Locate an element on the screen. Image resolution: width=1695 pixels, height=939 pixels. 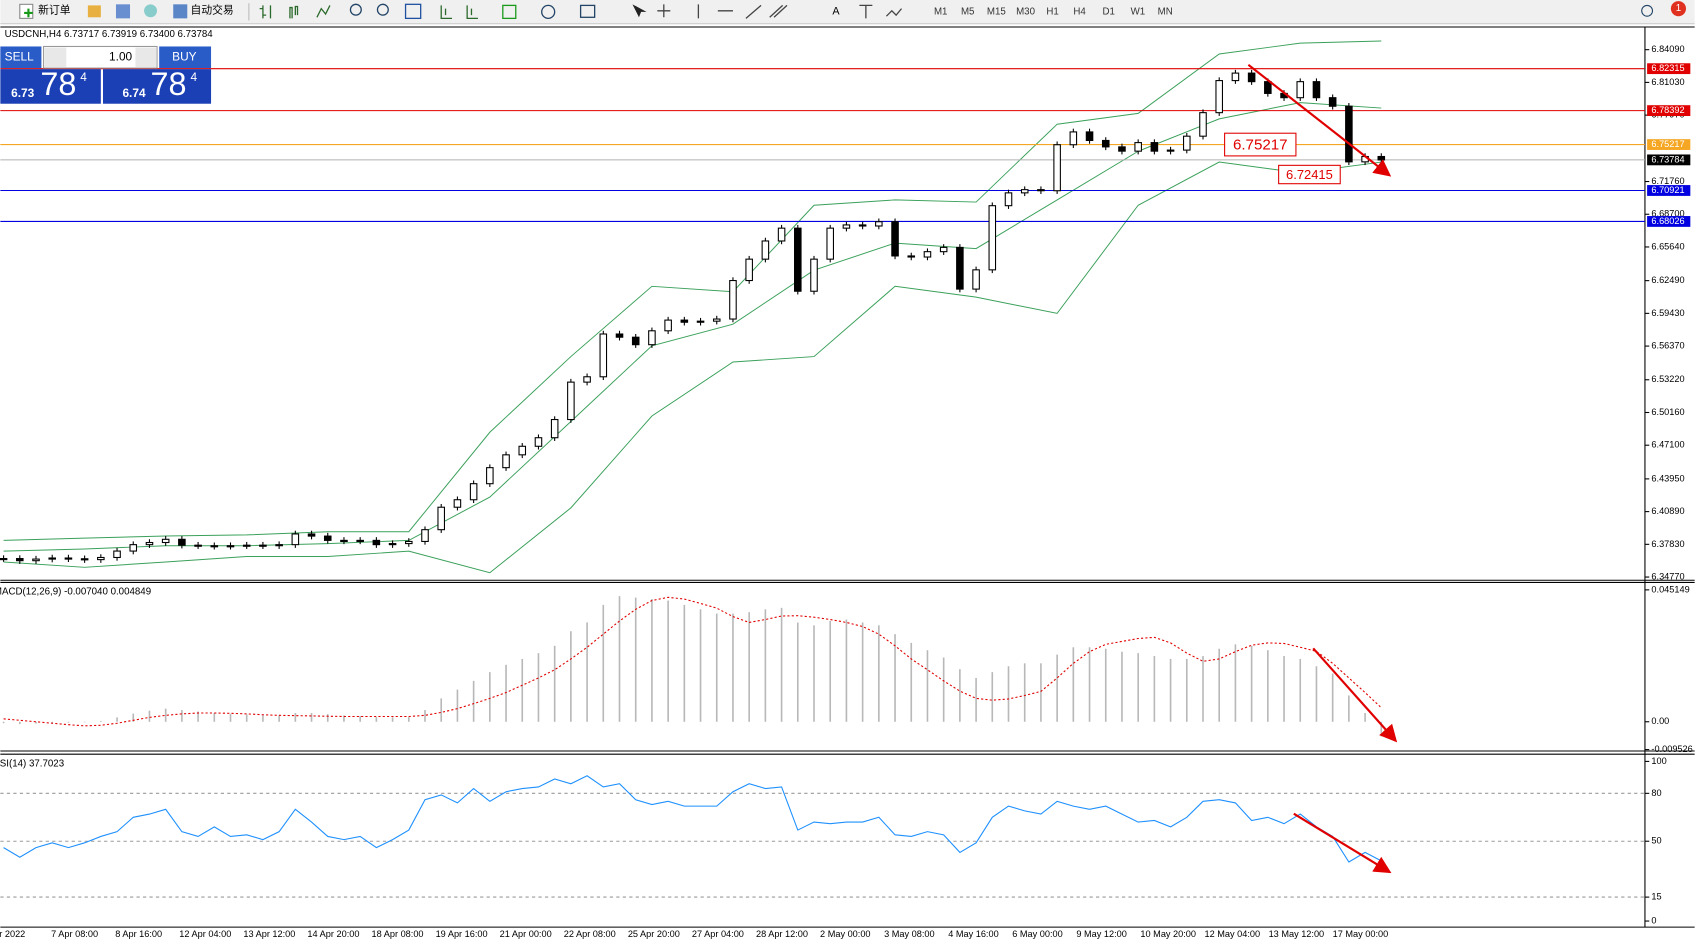
ask-box is located at coordinates (157, 86).